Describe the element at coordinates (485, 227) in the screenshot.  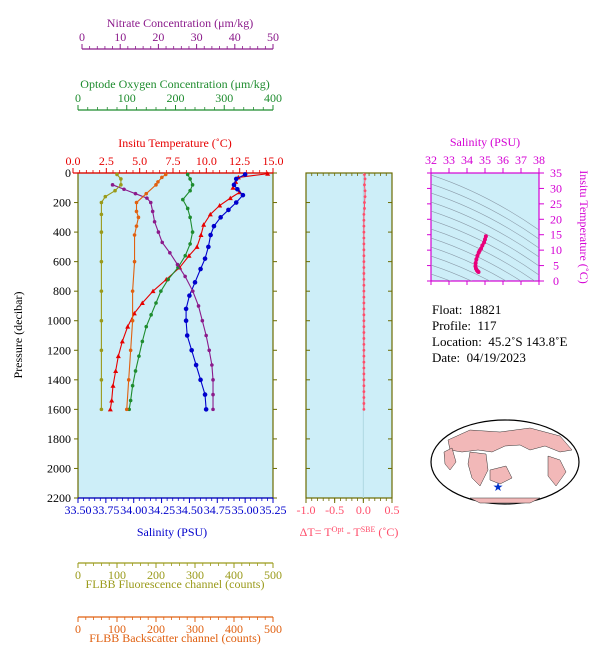
I see `ts-density-contours` at that location.